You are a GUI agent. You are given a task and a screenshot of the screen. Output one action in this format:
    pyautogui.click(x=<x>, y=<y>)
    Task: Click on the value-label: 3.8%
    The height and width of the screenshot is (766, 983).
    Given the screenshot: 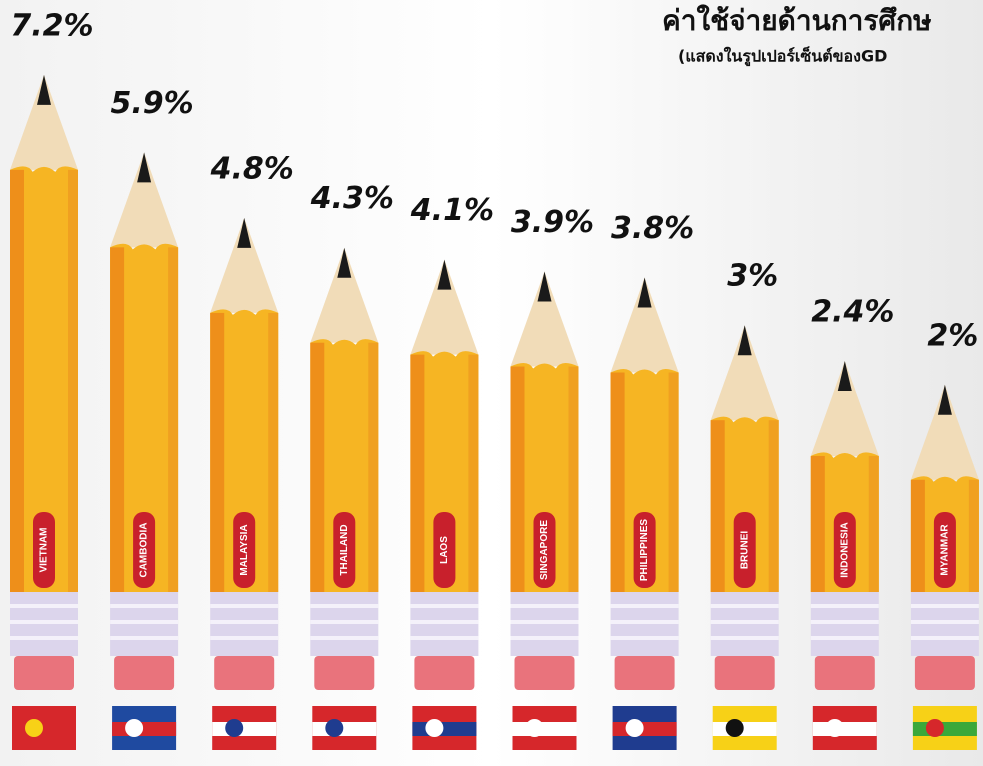 What is the action you would take?
    pyautogui.click(x=652, y=228)
    